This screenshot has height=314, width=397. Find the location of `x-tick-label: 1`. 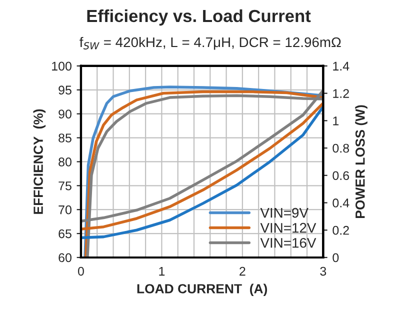

x-tick-label: 1 is located at coordinates (162, 271).